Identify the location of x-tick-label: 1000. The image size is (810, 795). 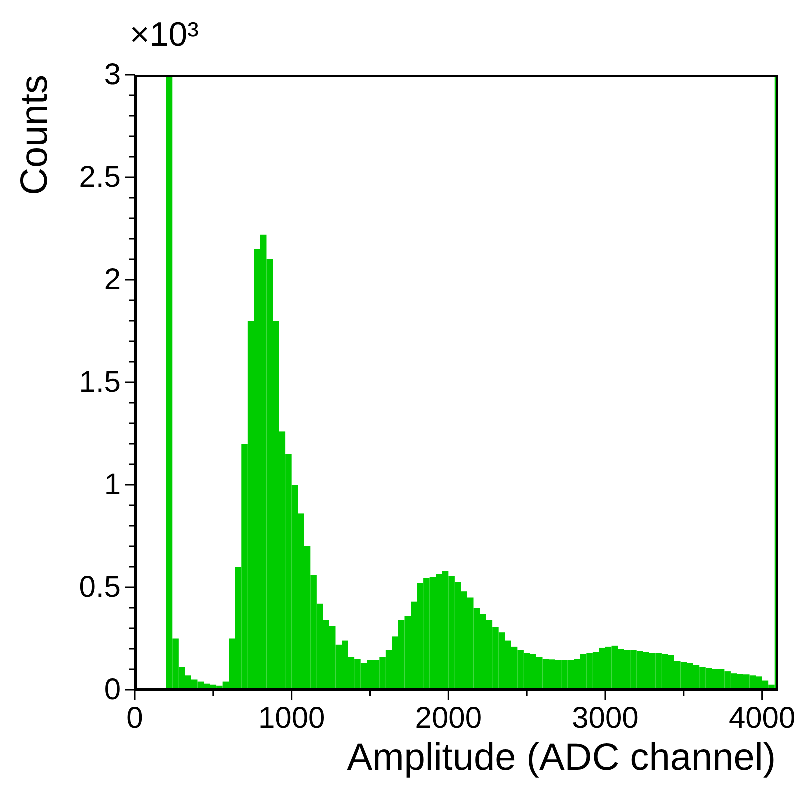
(292, 718).